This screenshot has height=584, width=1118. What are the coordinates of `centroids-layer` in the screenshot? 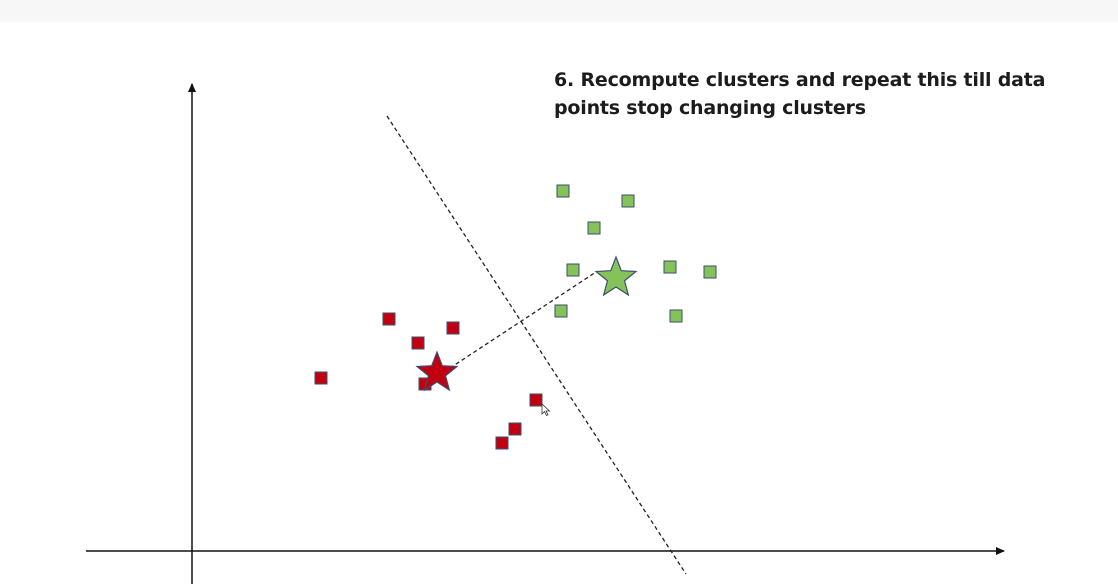 It's located at (526, 323).